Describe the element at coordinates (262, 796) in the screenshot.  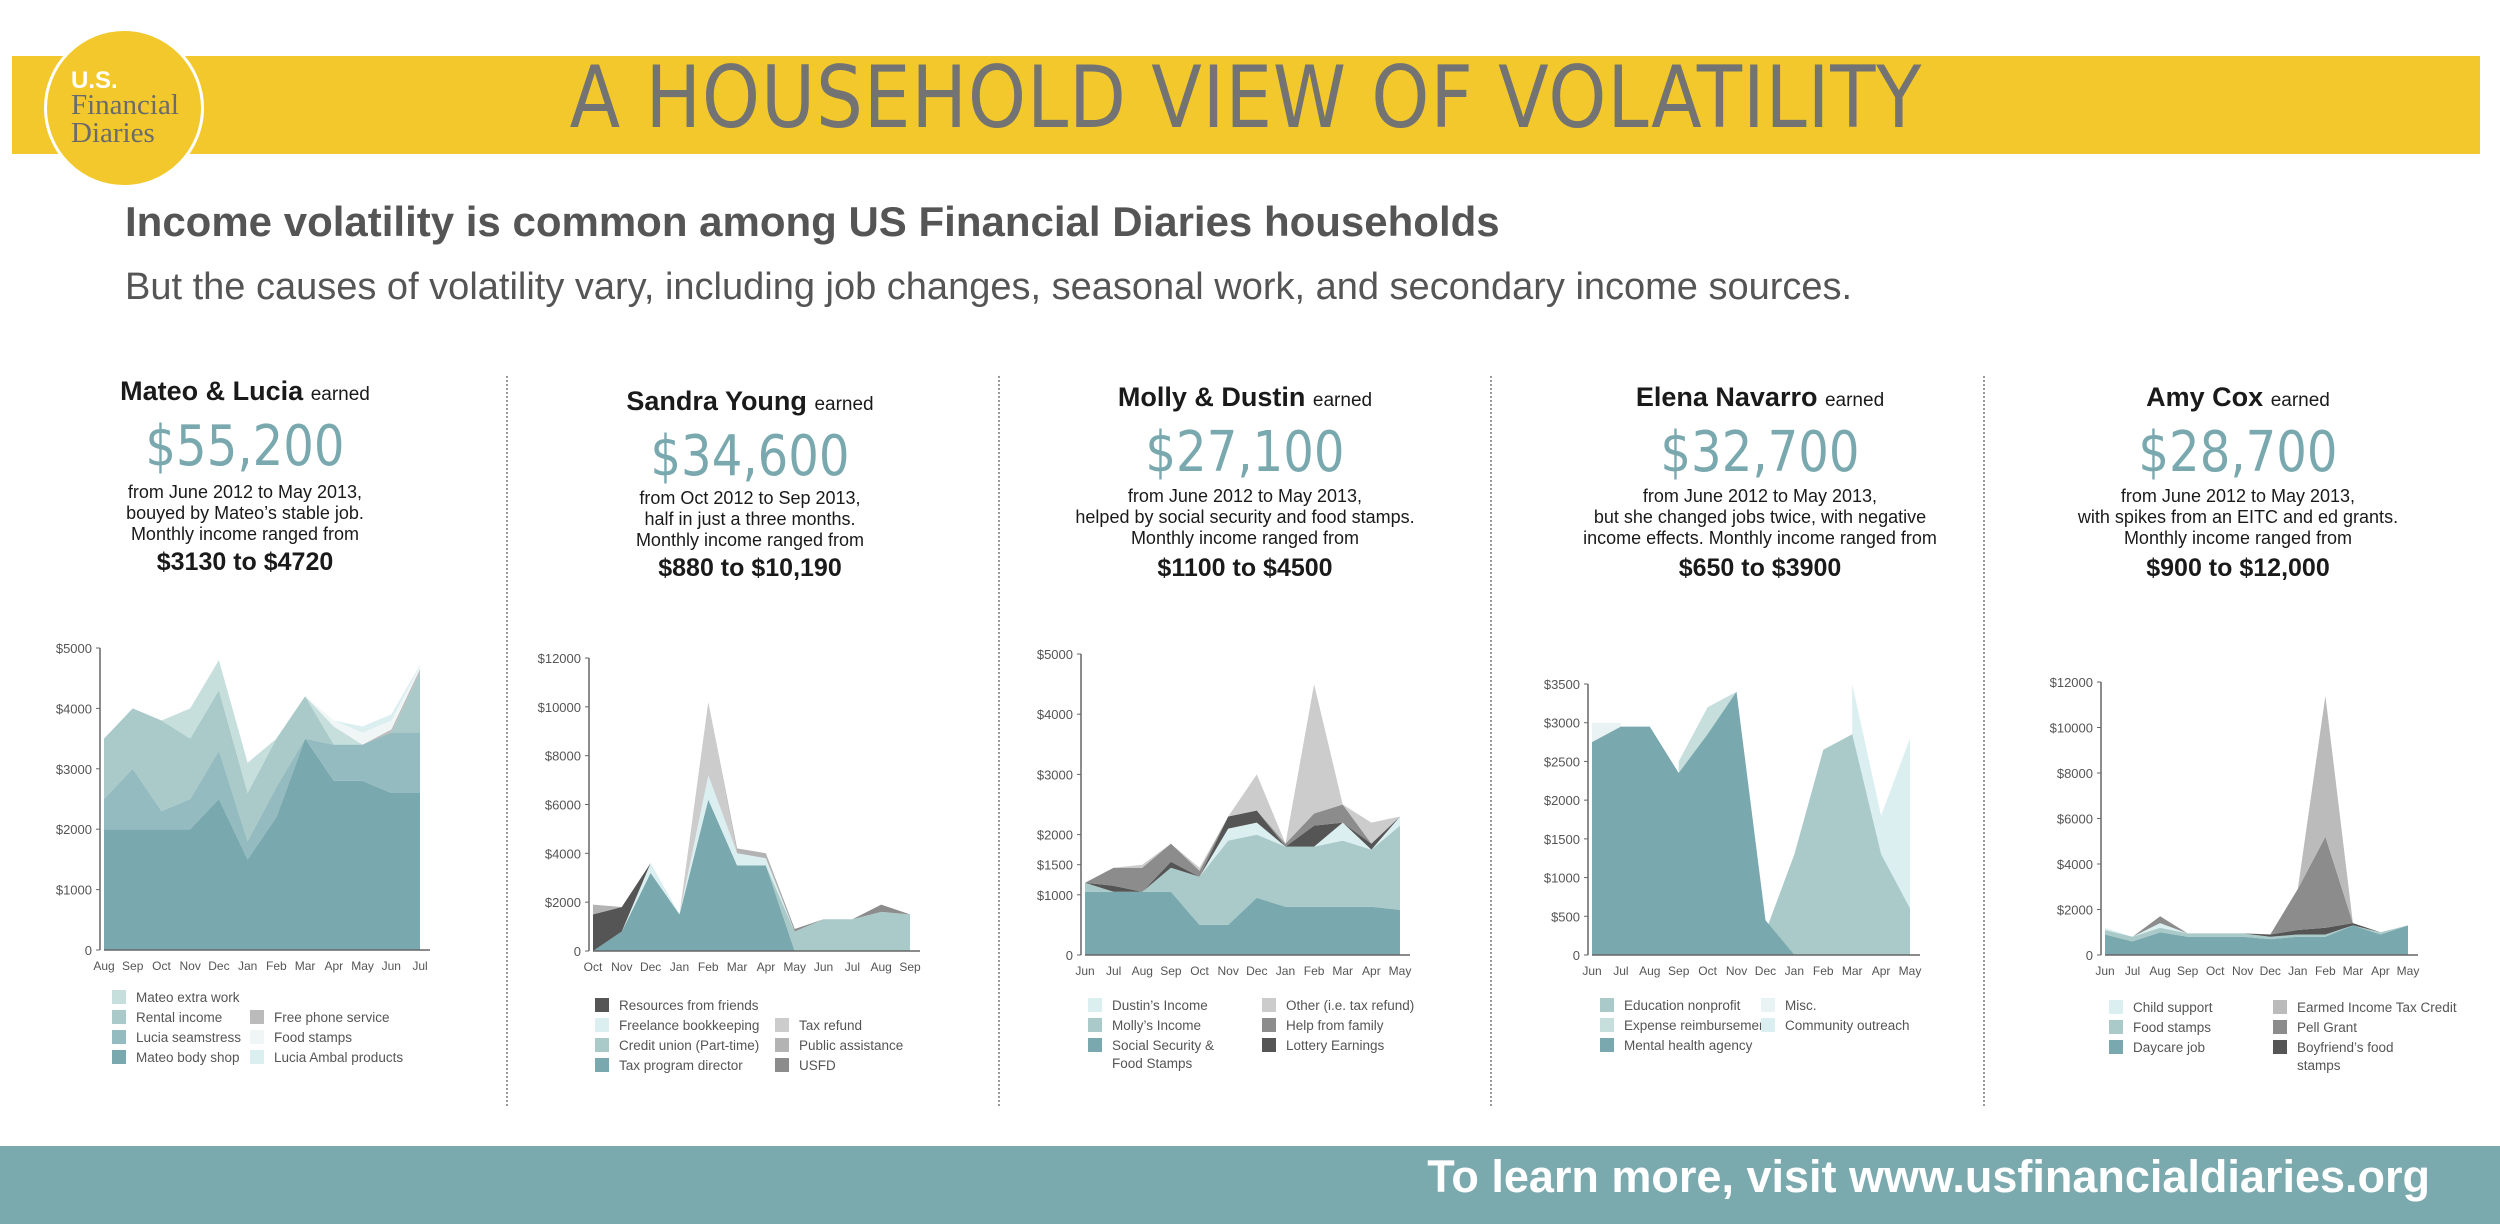
I see `series-area-lucia-seamstress` at that location.